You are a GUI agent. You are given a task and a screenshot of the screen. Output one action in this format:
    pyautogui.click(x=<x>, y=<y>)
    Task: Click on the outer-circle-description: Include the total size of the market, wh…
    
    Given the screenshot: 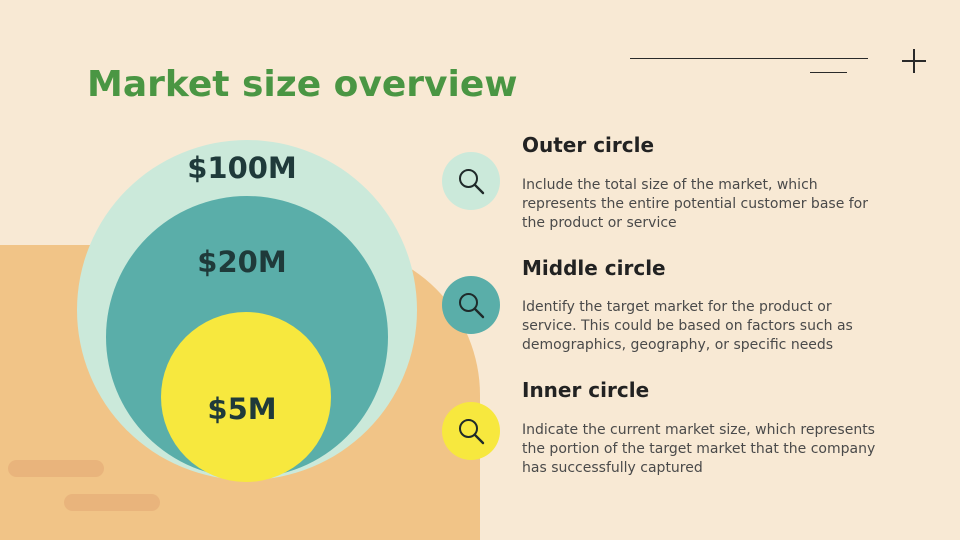 What is the action you would take?
    pyautogui.click(x=695, y=204)
    